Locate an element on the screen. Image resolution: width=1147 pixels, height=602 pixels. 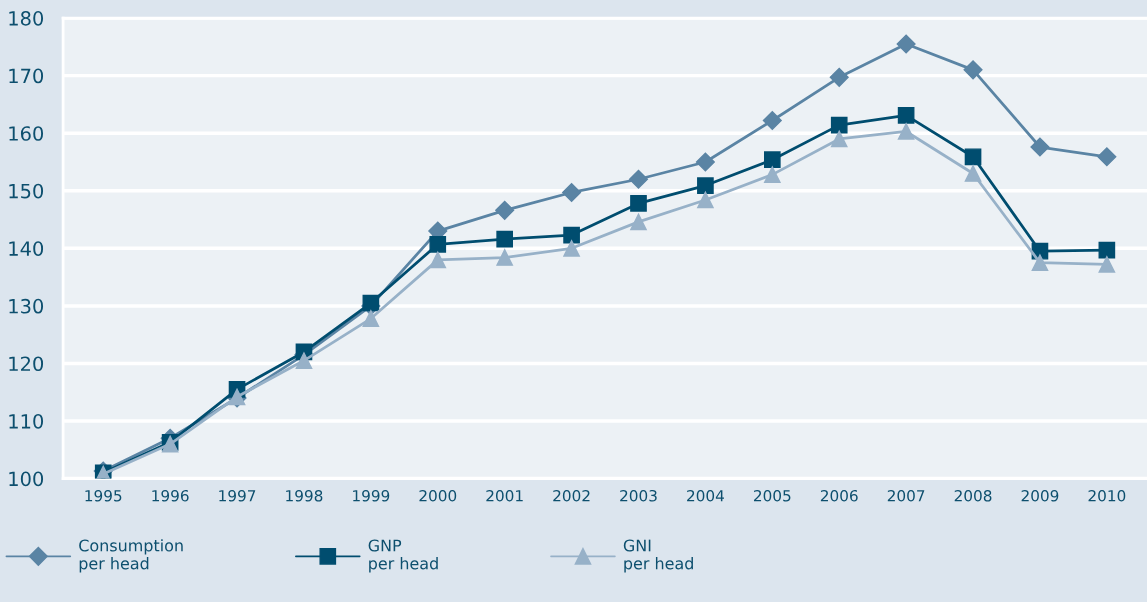
x-tick-label: 2000 is located at coordinates (438, 495).